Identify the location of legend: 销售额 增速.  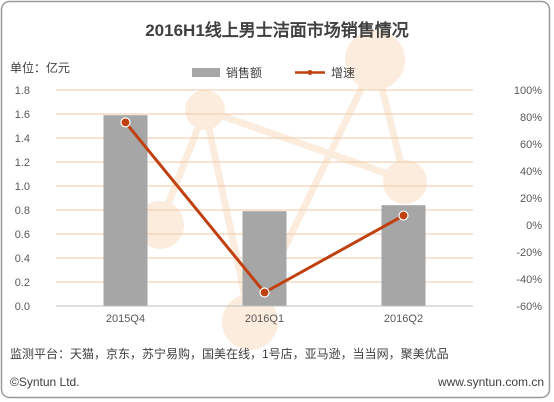
(273, 72).